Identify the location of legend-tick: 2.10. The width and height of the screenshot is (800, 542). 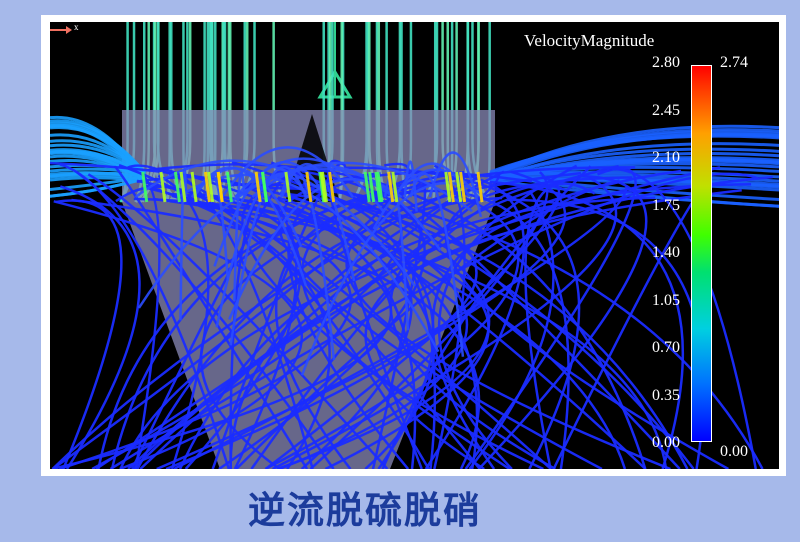
(666, 157).